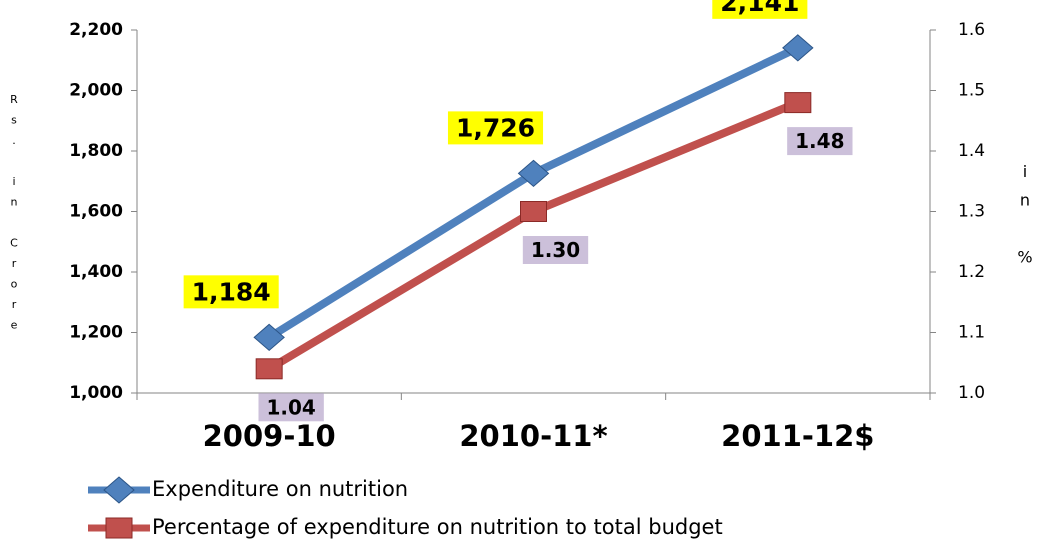 The height and width of the screenshot is (540, 1039). I want to click on y2-tick-label: 1.1, so click(971, 333).